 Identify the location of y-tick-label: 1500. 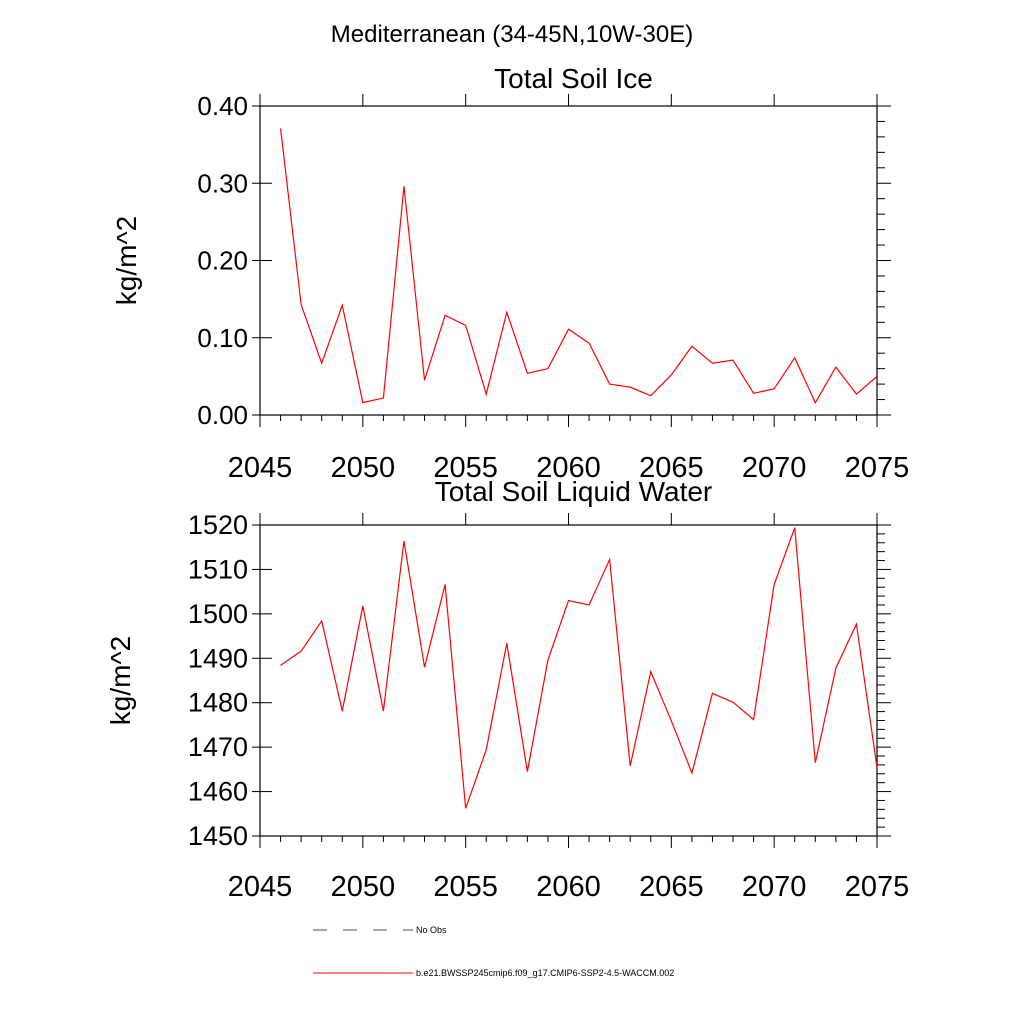
(218, 614).